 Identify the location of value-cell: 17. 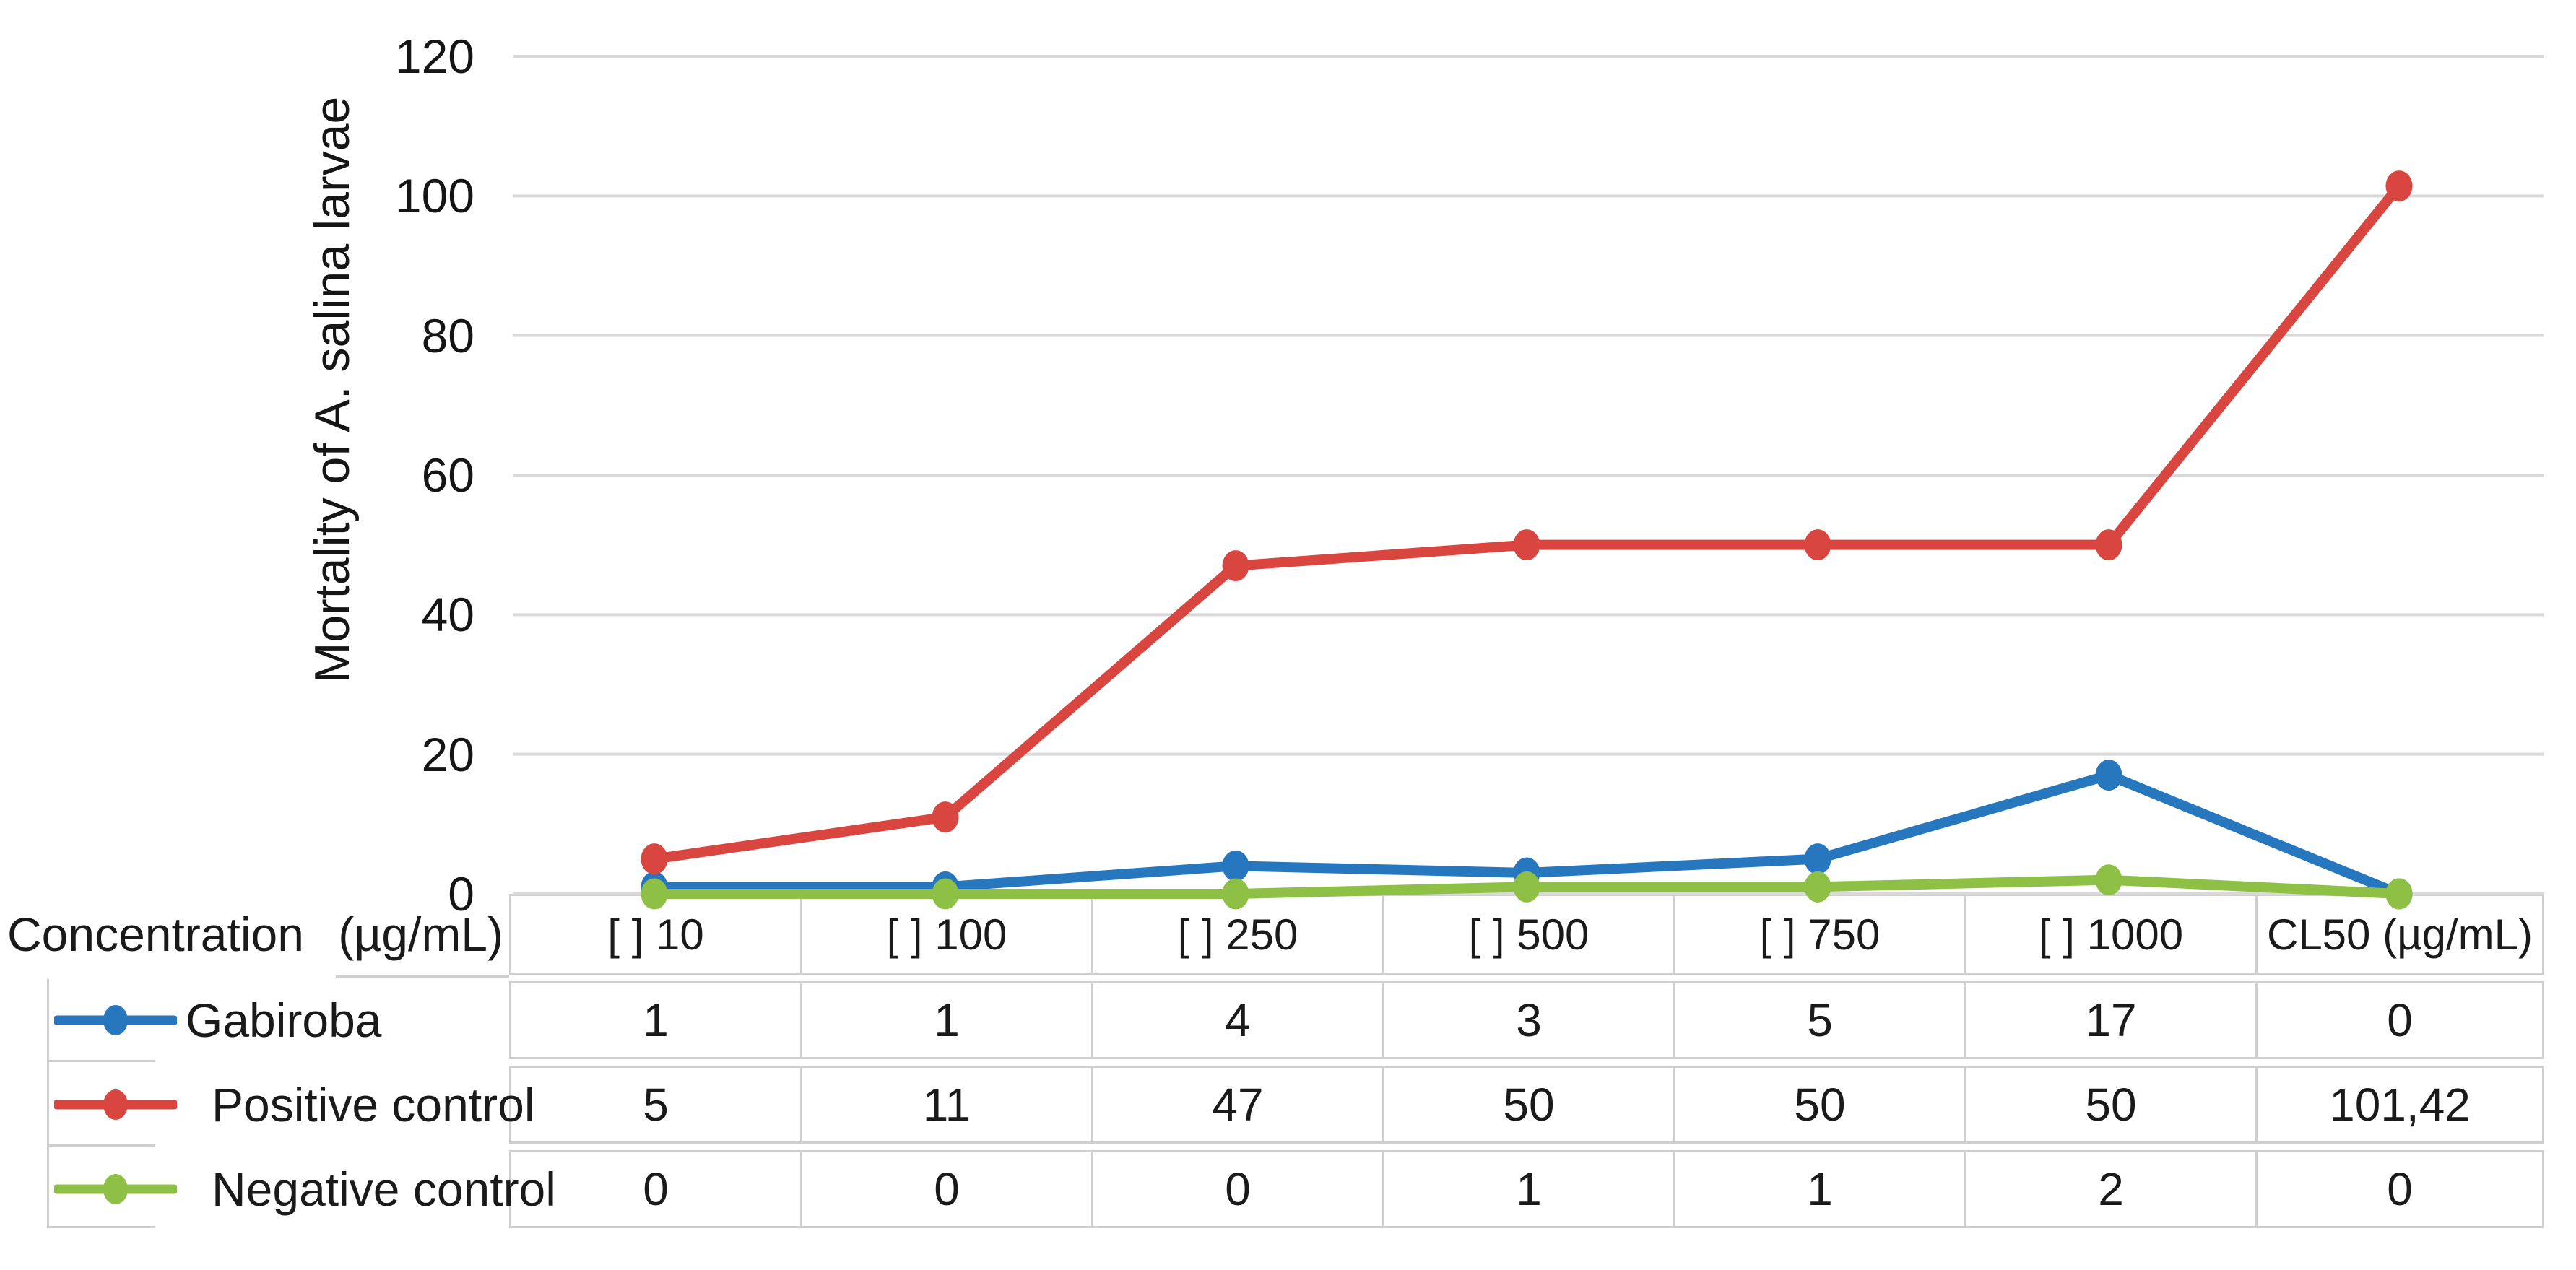
(2109, 1020).